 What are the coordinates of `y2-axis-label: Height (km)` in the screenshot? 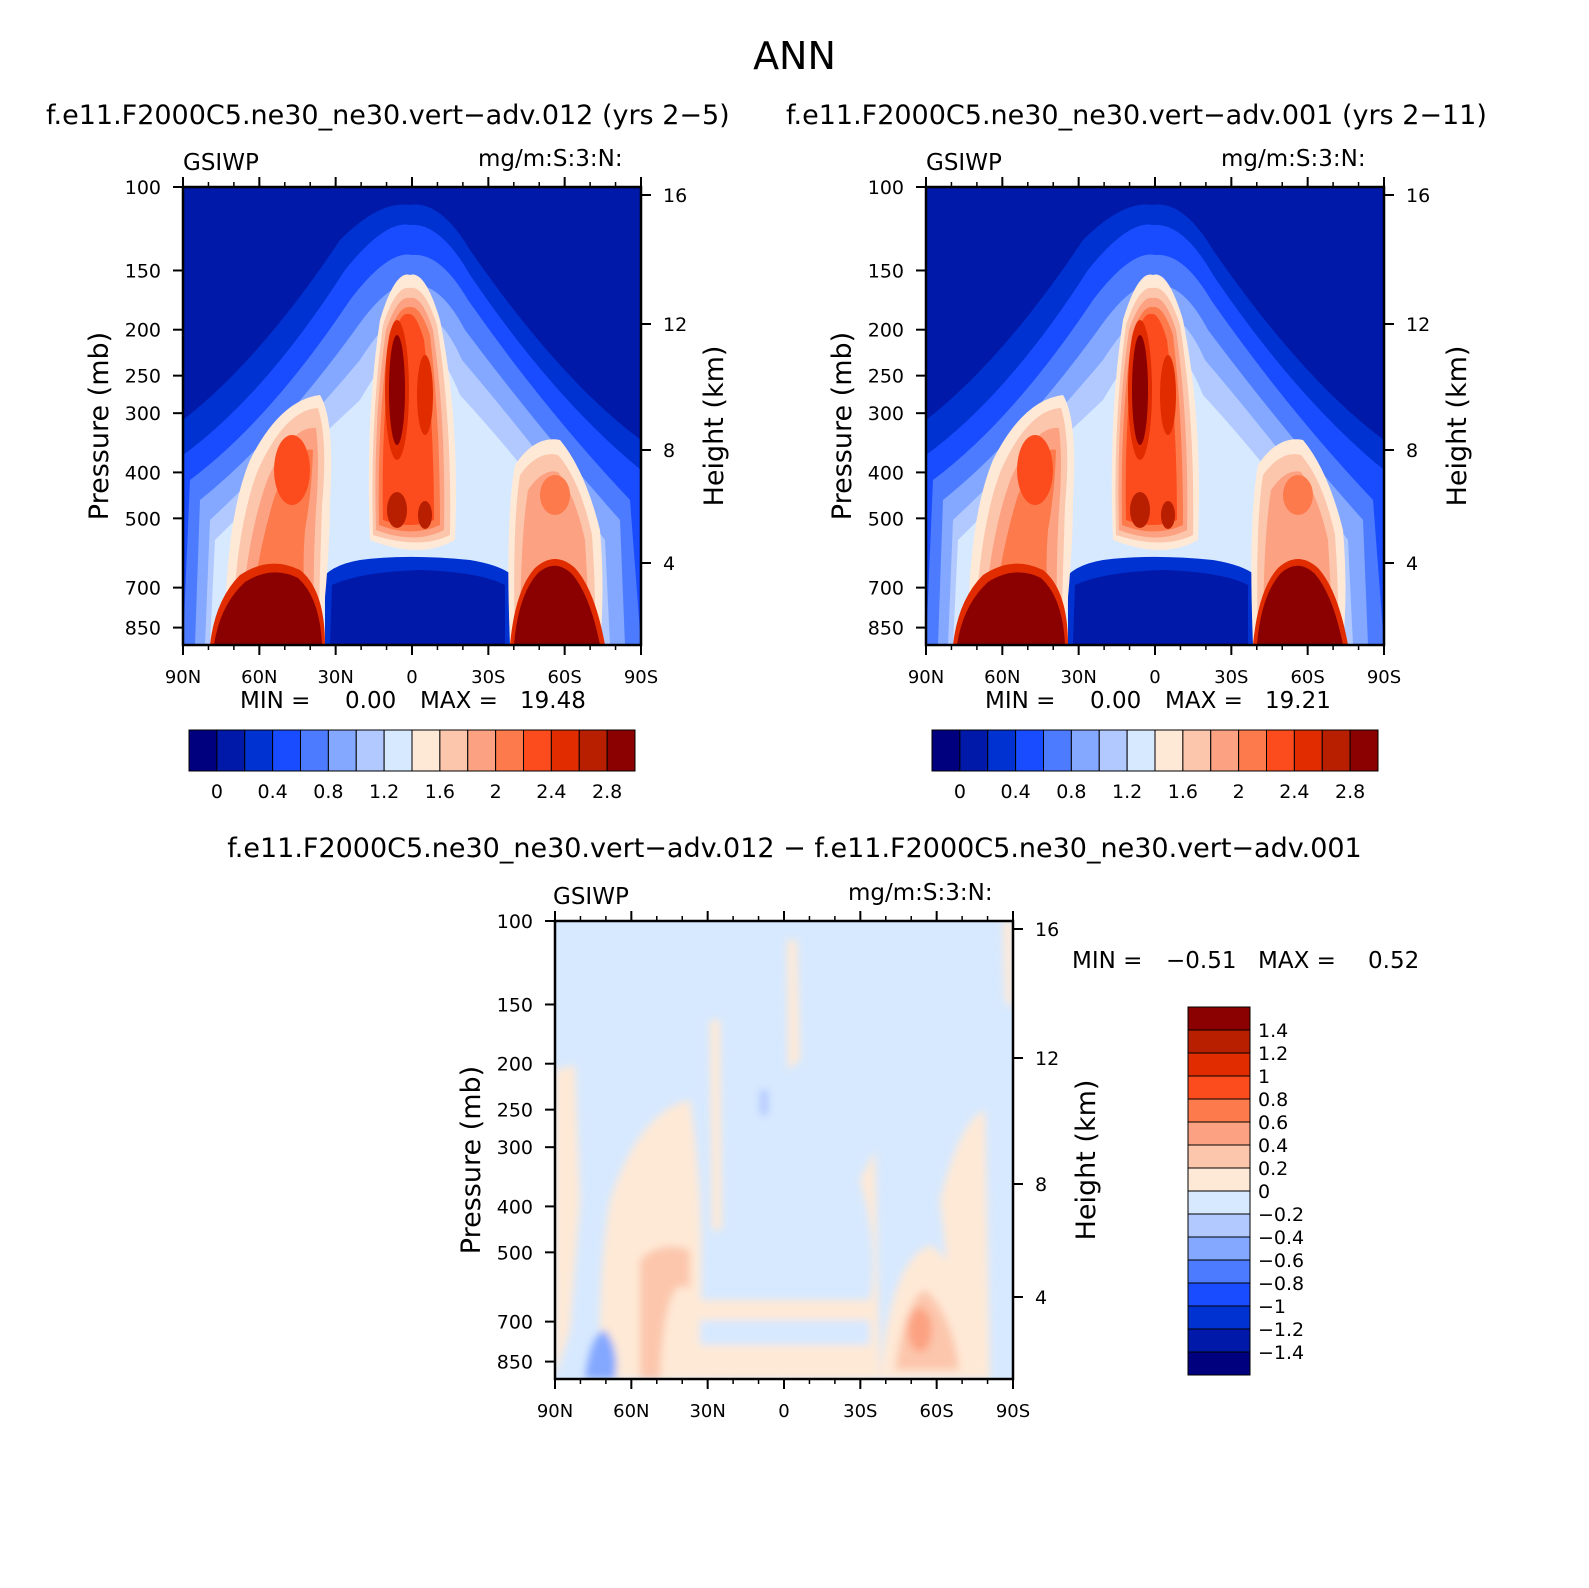 It's located at (1086, 1160).